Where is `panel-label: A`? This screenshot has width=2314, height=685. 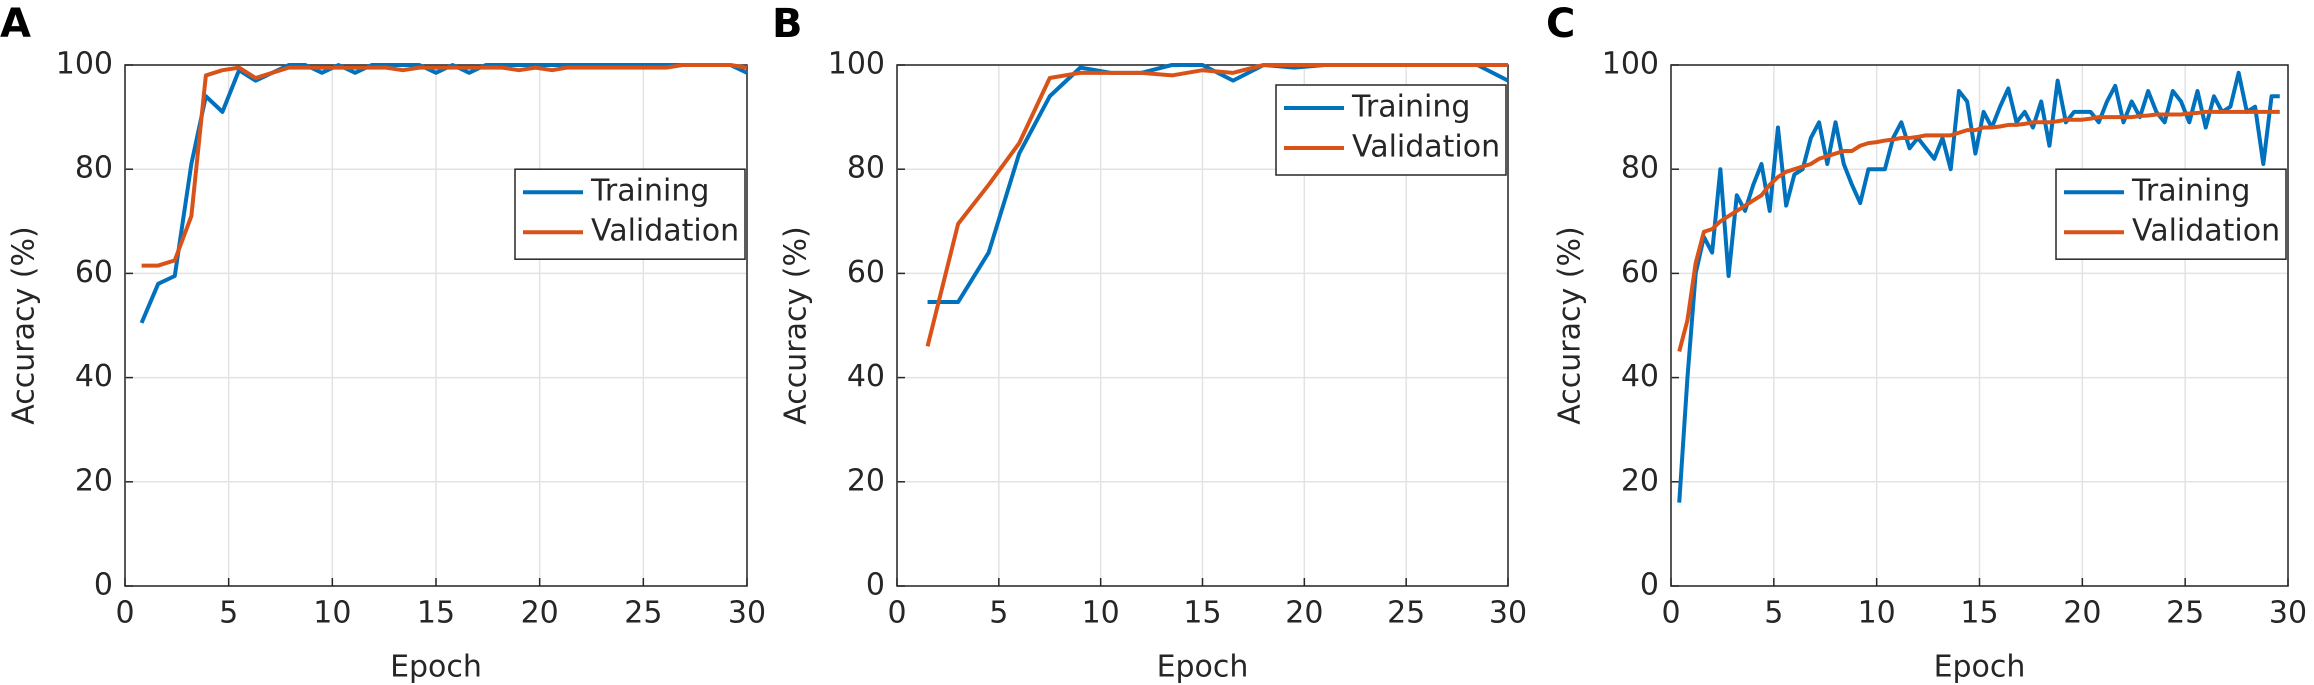
panel-label: A is located at coordinates (15, 24).